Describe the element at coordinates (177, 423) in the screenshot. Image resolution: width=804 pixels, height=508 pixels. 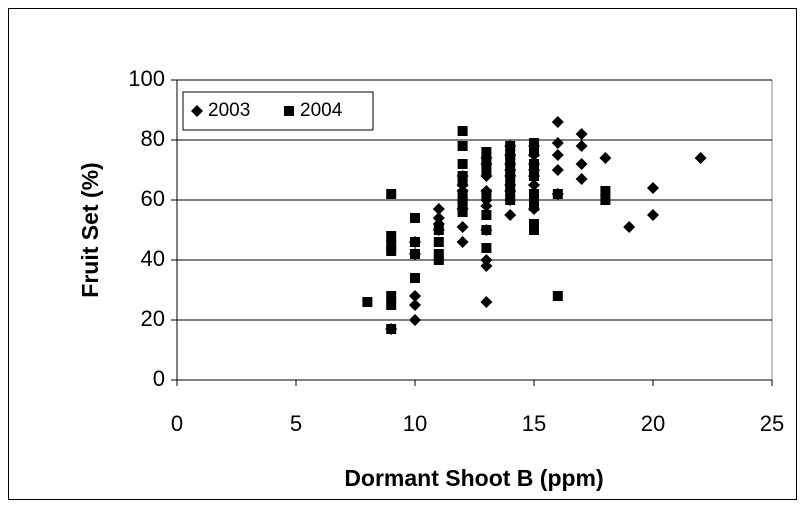
I see `x-tick-label: 0` at that location.